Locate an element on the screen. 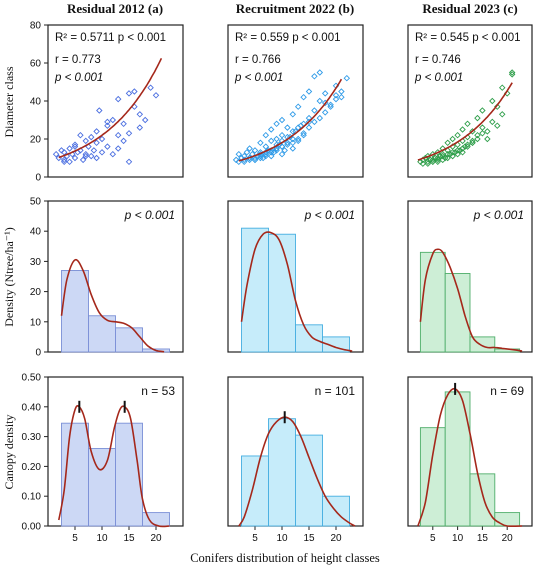  a-canopy-ytick-label-3: 0.30 is located at coordinates (32, 437).